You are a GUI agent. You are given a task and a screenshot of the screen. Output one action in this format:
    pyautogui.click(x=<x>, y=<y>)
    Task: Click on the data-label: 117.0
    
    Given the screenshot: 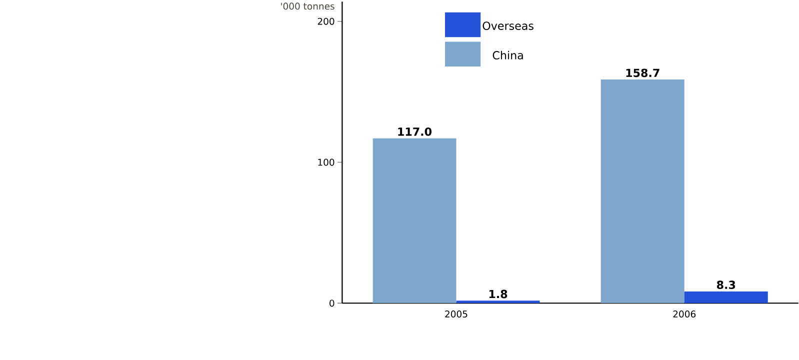 What is the action you would take?
    pyautogui.click(x=415, y=132)
    